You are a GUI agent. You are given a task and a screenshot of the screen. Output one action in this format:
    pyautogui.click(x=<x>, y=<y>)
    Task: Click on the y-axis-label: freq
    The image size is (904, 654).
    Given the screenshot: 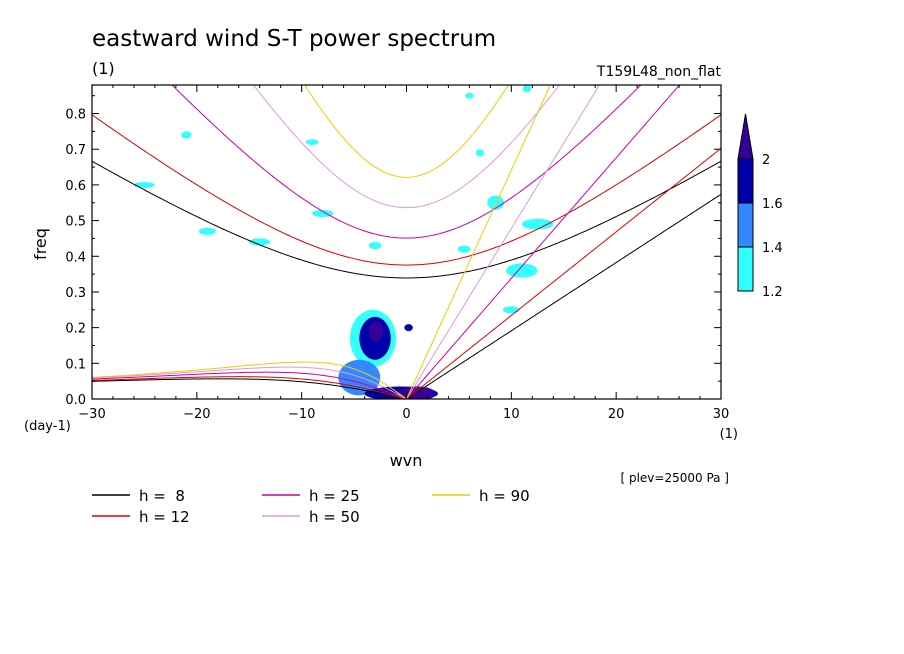 What is the action you would take?
    pyautogui.click(x=40, y=244)
    